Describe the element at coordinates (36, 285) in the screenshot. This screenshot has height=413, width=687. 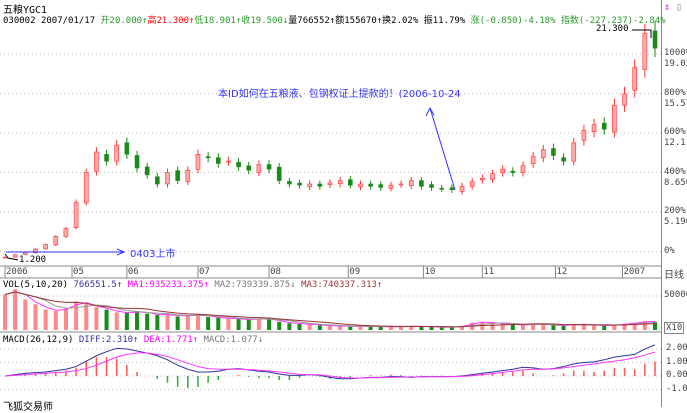
I see `vol-label: VOL(5,10,20)` at that location.